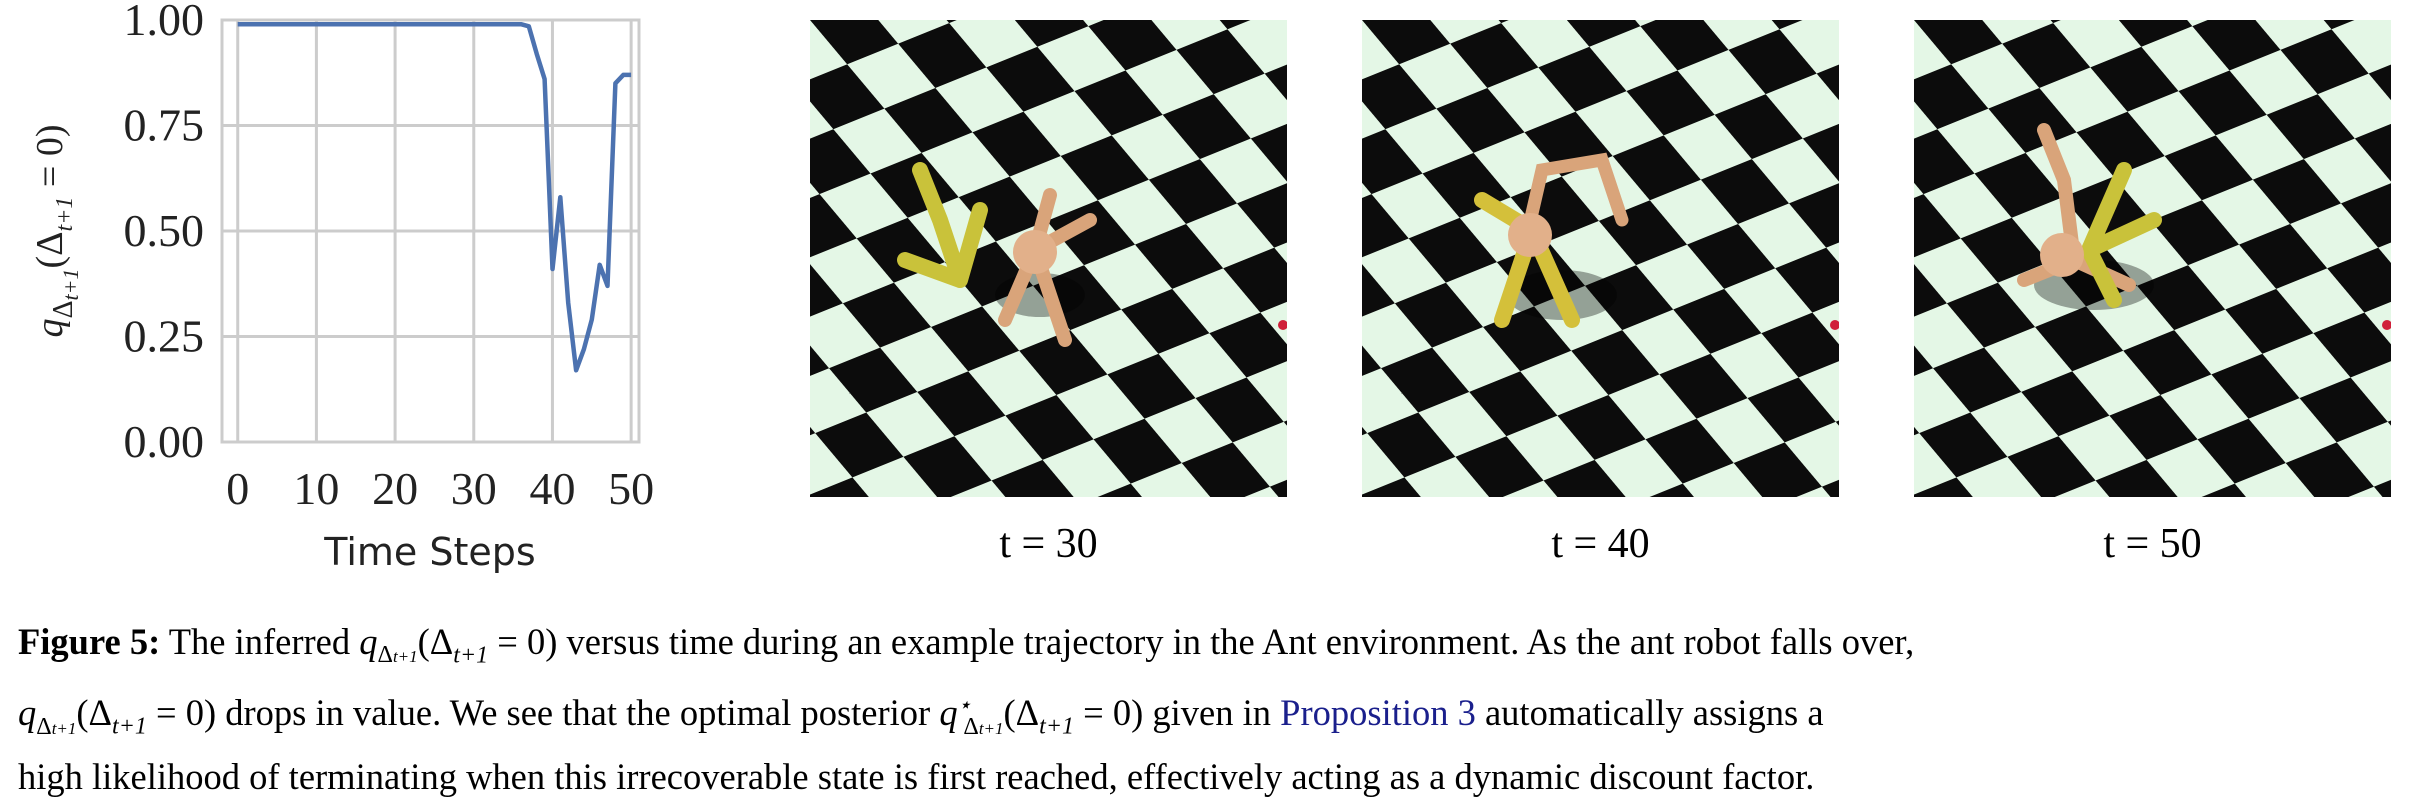 This screenshot has width=2414, height=801. Describe the element at coordinates (631, 488) in the screenshot. I see `x-tick-label: 50` at that location.